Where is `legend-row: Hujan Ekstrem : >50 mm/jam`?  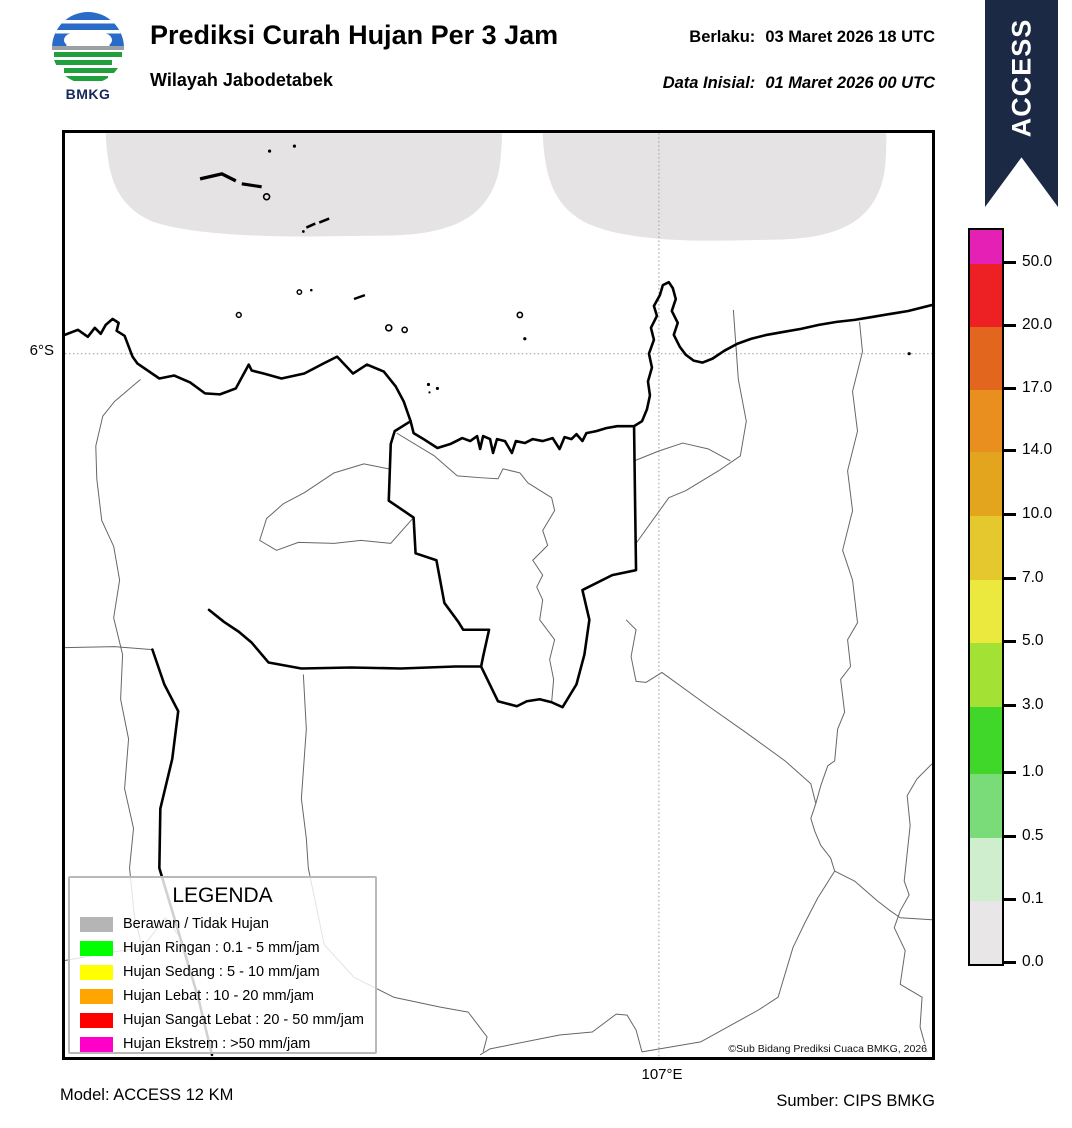 legend-row: Hujan Ekstrem : >50 mm/jam is located at coordinates (222, 1044).